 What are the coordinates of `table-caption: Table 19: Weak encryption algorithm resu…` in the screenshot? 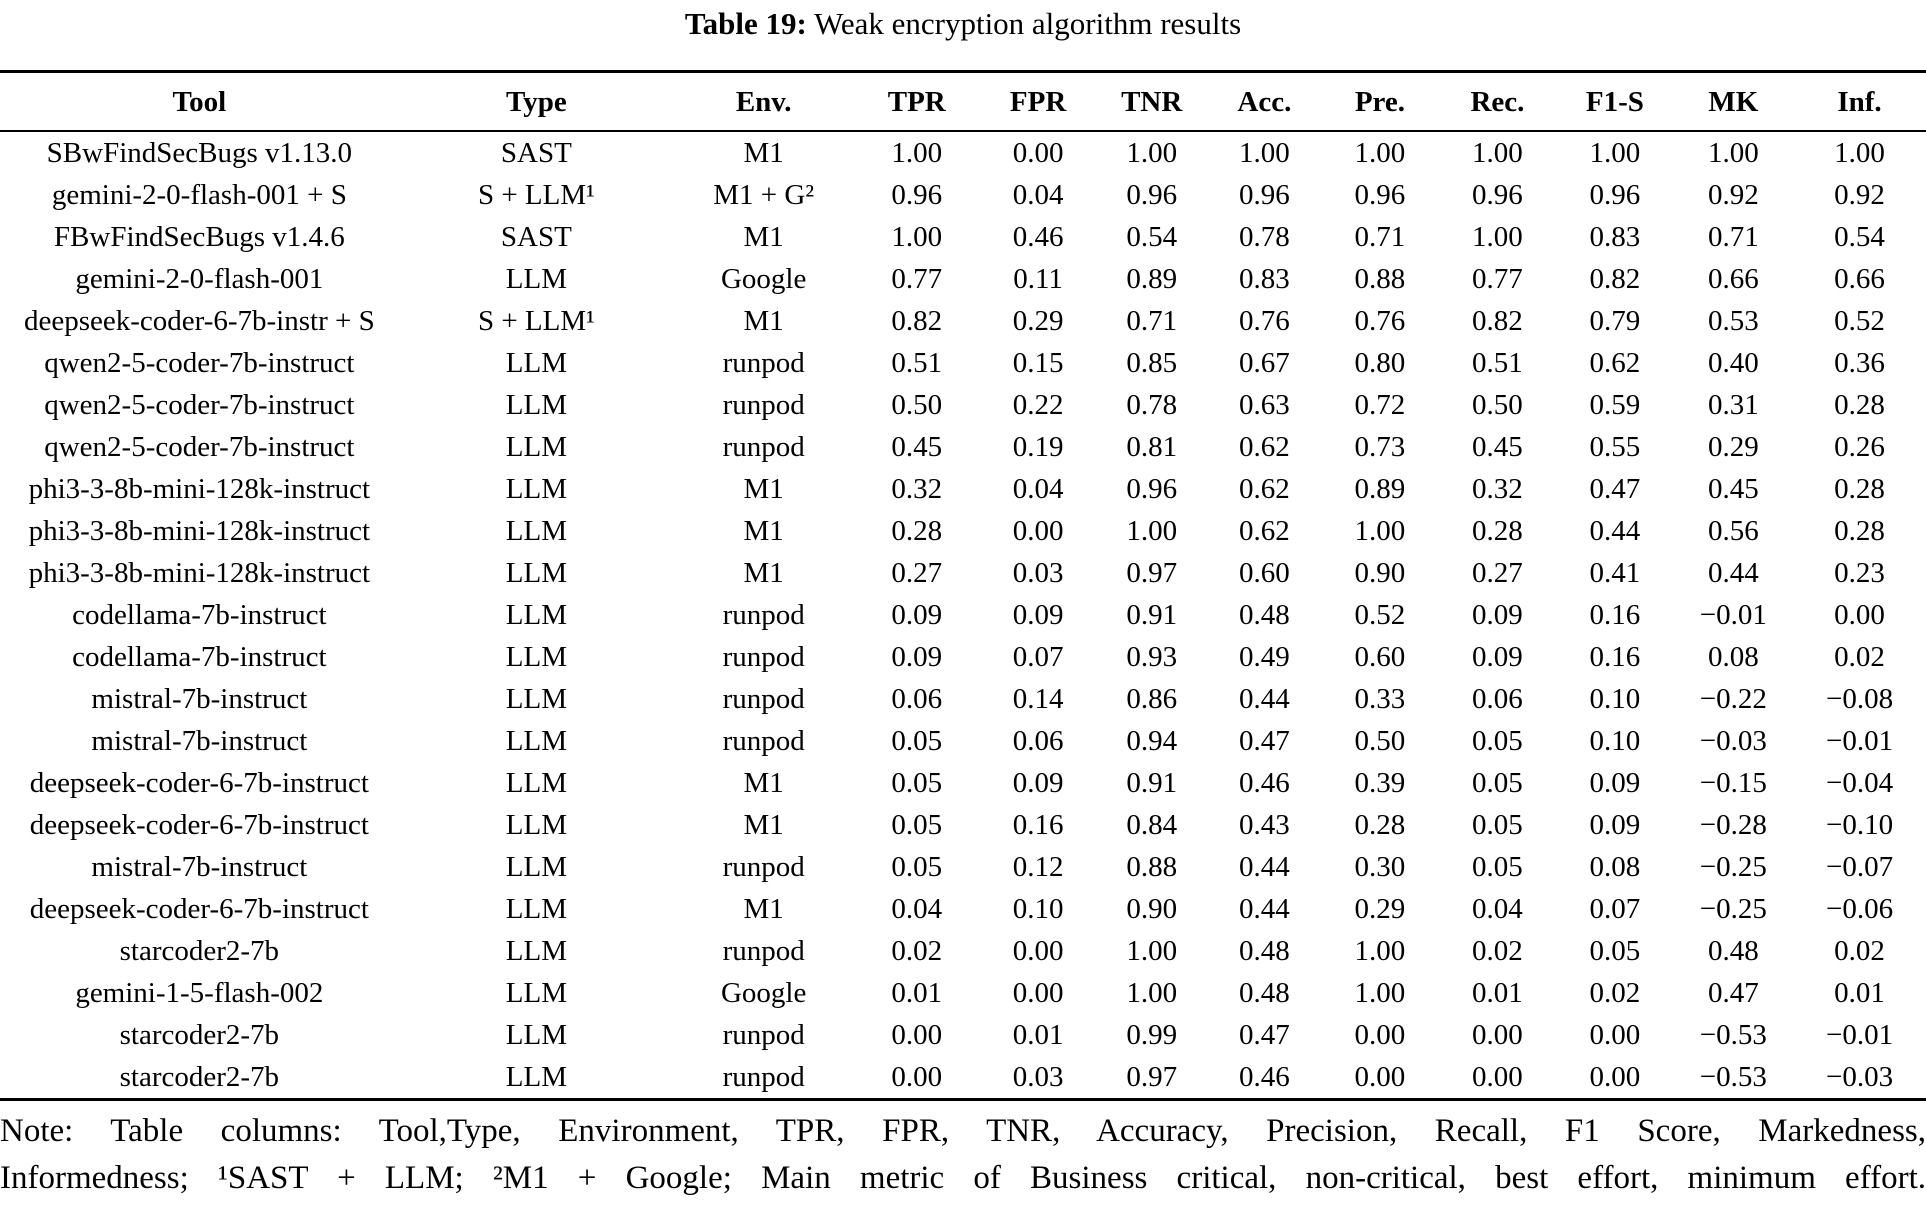 It's located at (963, 22).